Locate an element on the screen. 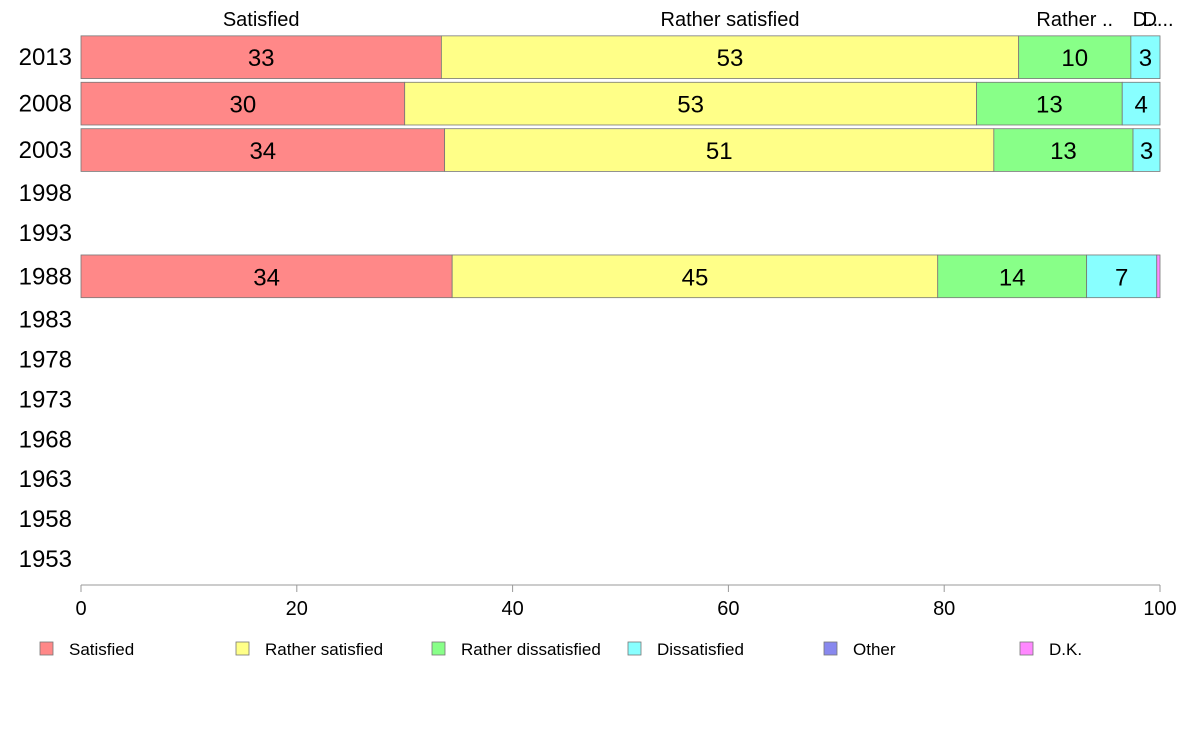 This screenshot has width=1188, height=736. data-label: 4 is located at coordinates (1140, 105).